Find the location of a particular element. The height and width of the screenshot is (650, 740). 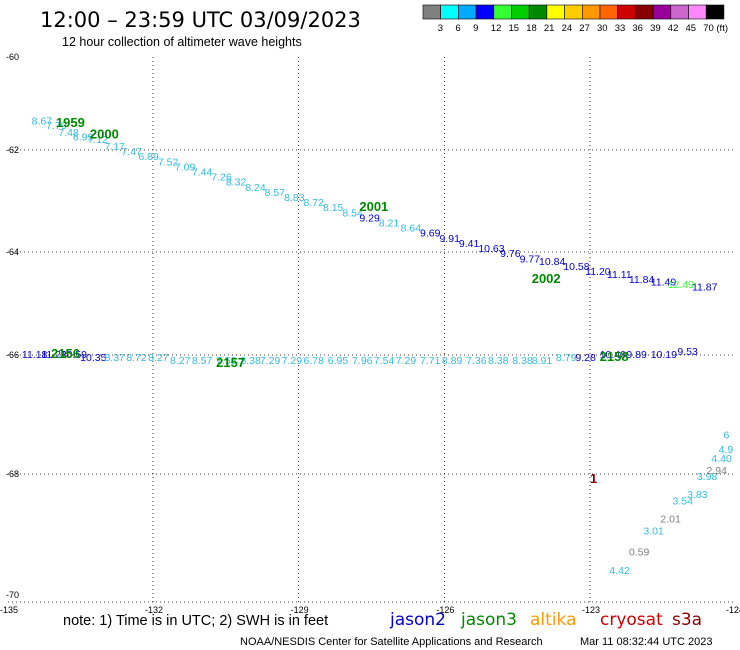

wave-height-value: 7.52 is located at coordinates (168, 162).